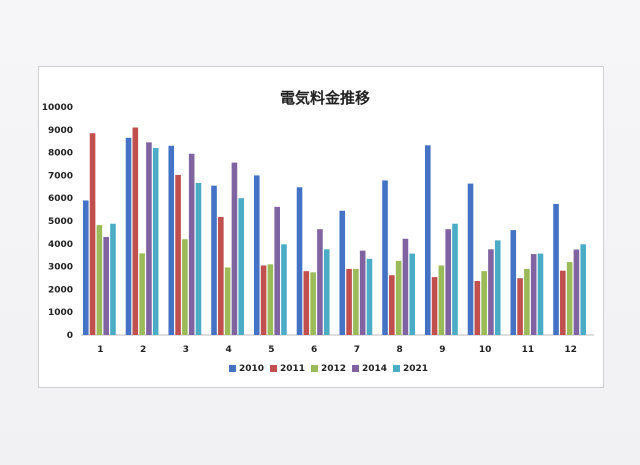  I want to click on y-tick-label: 5000, so click(60, 222).